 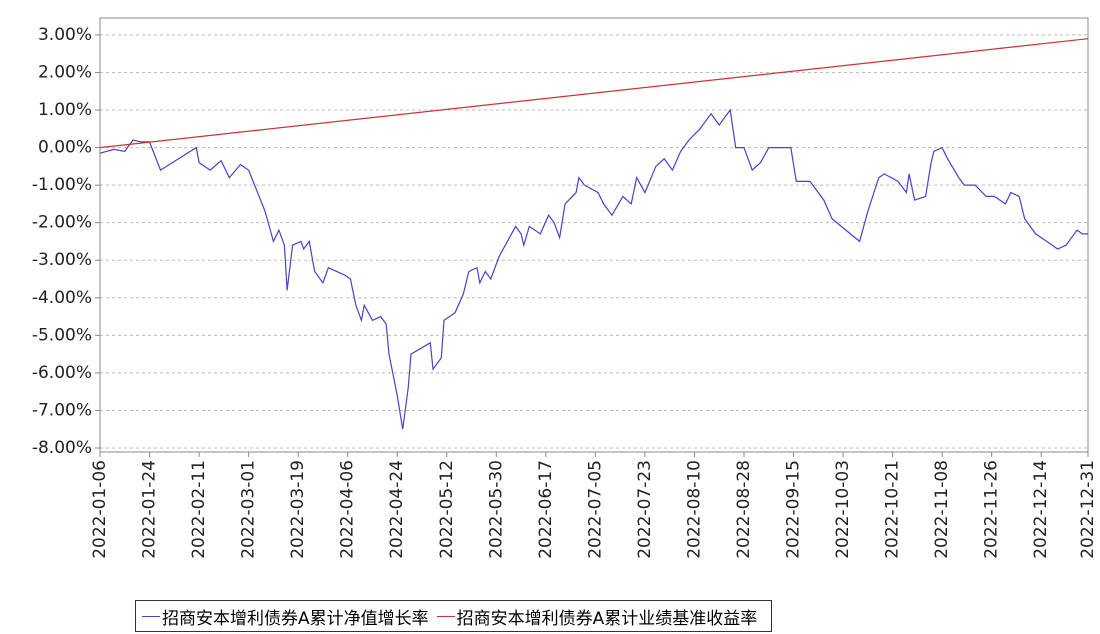 What do you see at coordinates (62, 298) in the screenshot?
I see `y-tick-label: -4.00%` at bounding box center [62, 298].